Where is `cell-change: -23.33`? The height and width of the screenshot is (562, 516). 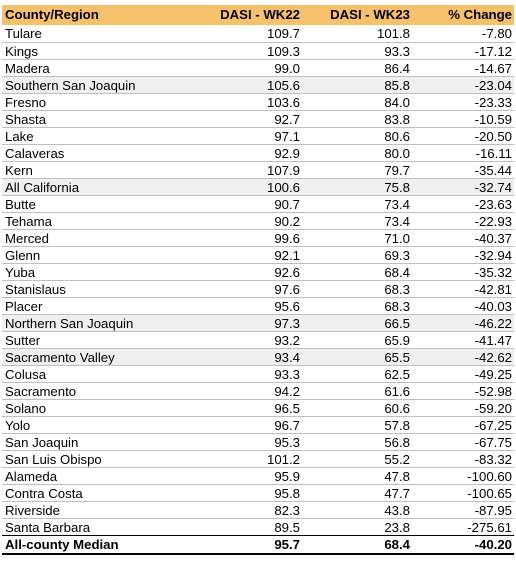 cell-change: -23.33 is located at coordinates (493, 102).